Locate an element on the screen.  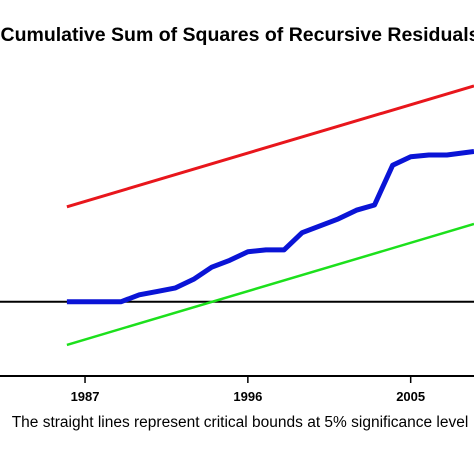
x-tick-label: 1996 is located at coordinates (247, 396).